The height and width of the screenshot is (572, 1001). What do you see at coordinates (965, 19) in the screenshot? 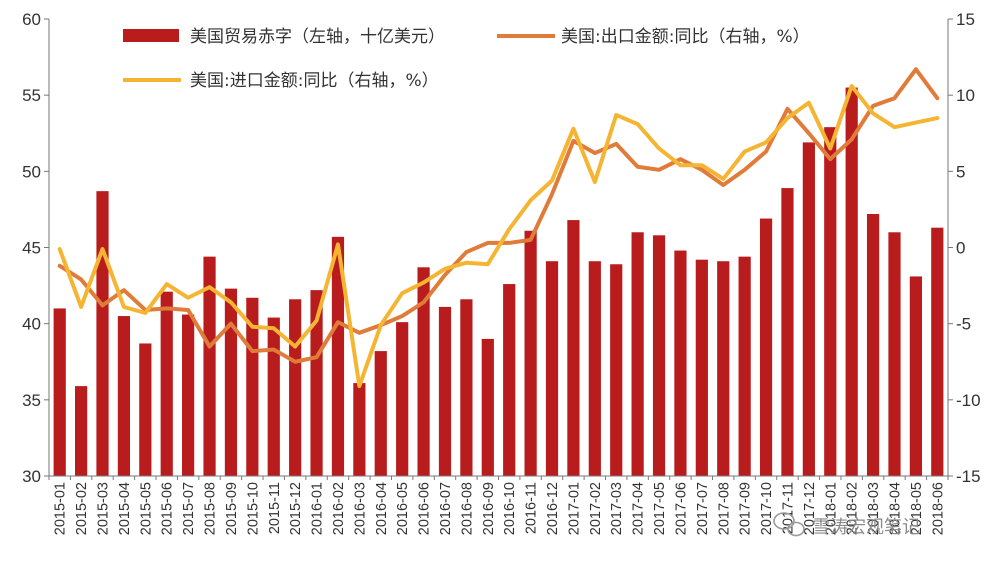
I see `right-tick-label: 15` at bounding box center [965, 19].